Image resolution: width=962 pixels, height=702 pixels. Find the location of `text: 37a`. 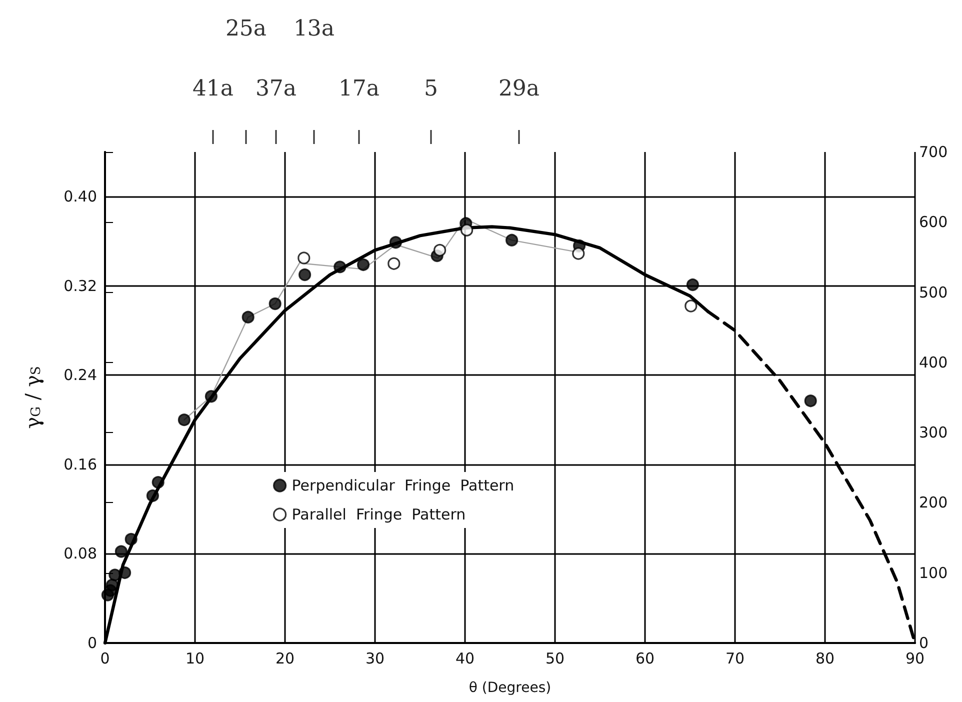

text: 37a is located at coordinates (276, 89).